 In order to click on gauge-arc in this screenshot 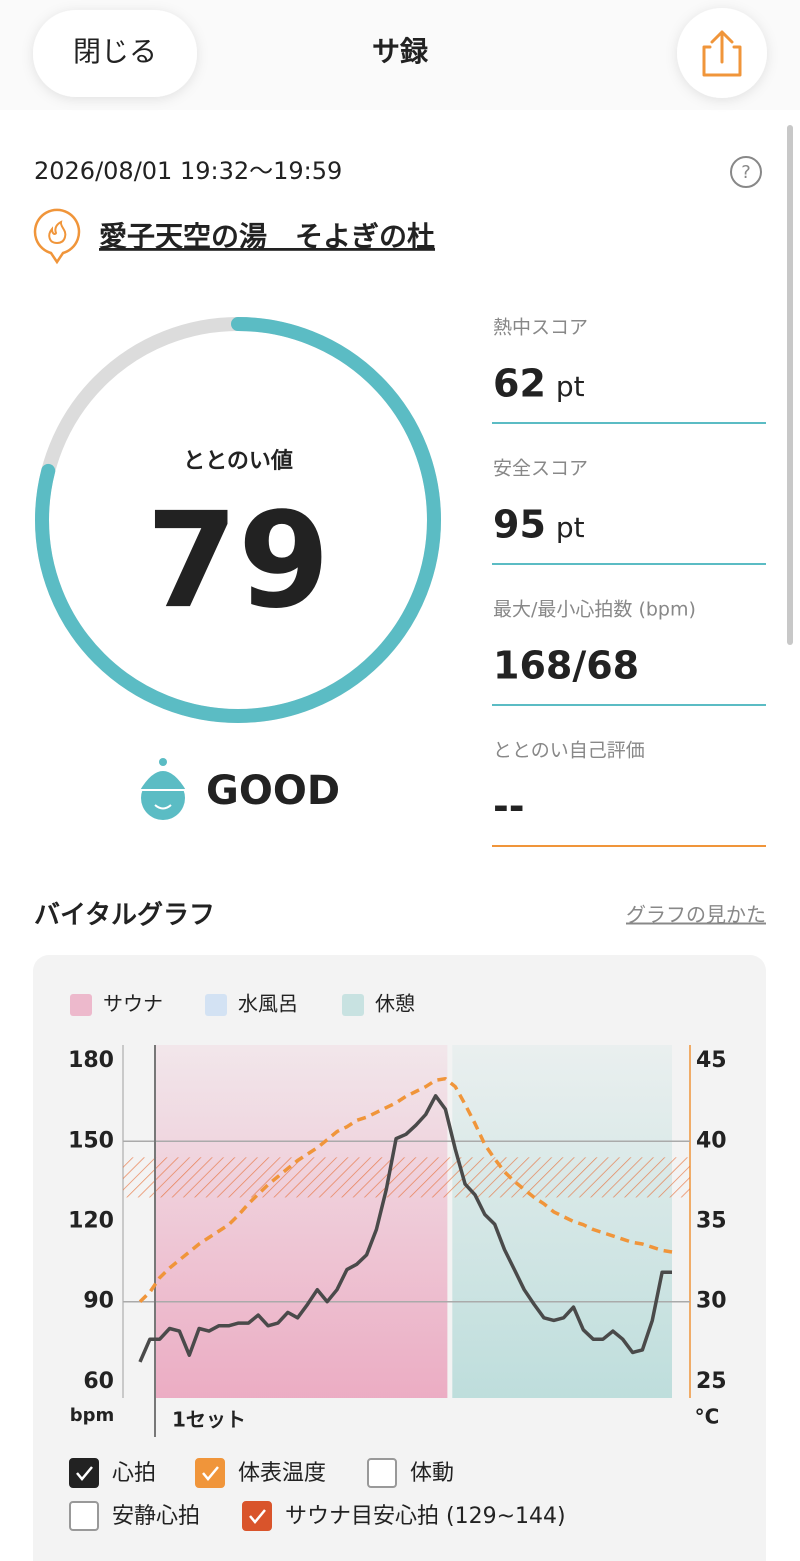, I will do `click(238, 520)`.